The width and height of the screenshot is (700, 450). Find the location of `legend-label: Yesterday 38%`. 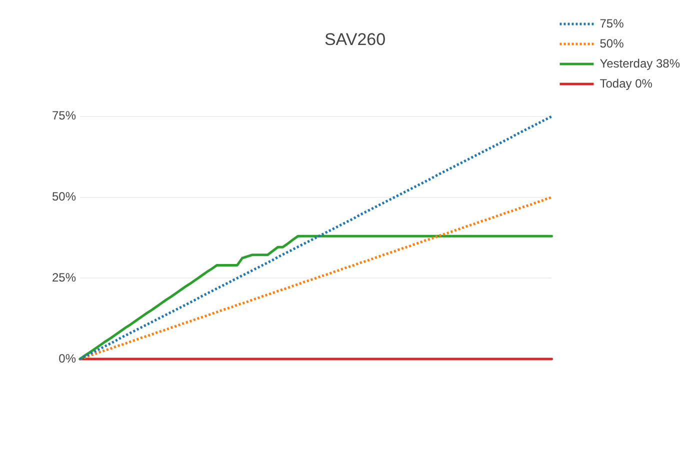

legend-label: Yesterday 38% is located at coordinates (640, 63).